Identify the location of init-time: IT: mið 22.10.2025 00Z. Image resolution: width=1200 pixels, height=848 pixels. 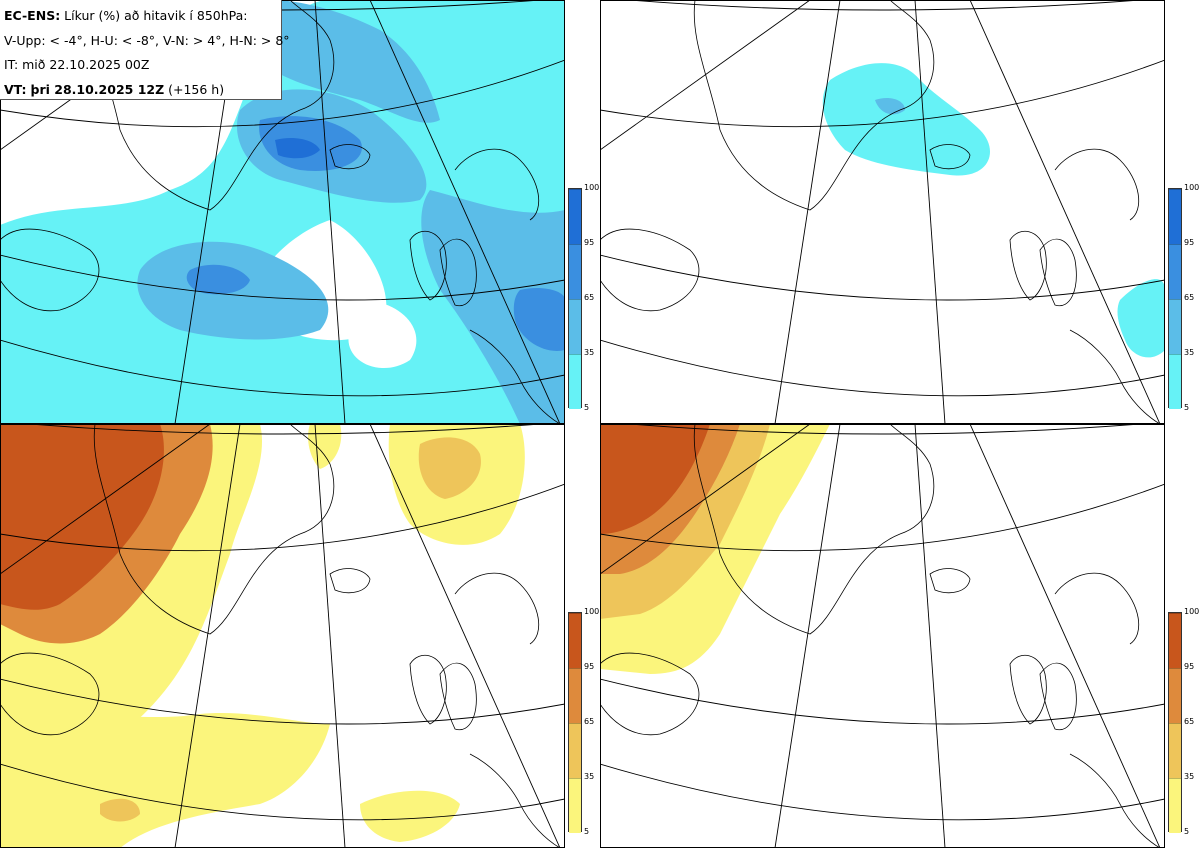
(77, 64).